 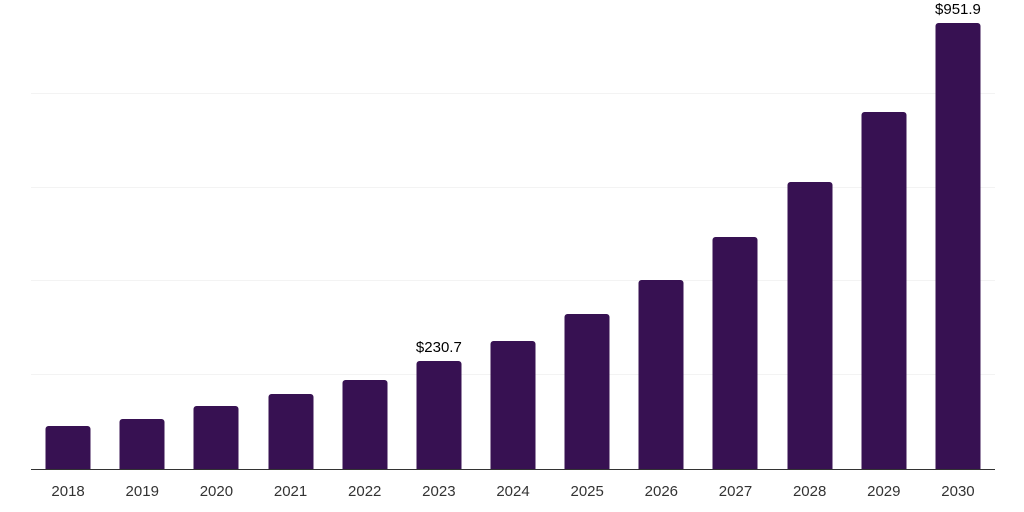 What do you see at coordinates (68, 491) in the screenshot?
I see `x-tick-label-2018: 2018` at bounding box center [68, 491].